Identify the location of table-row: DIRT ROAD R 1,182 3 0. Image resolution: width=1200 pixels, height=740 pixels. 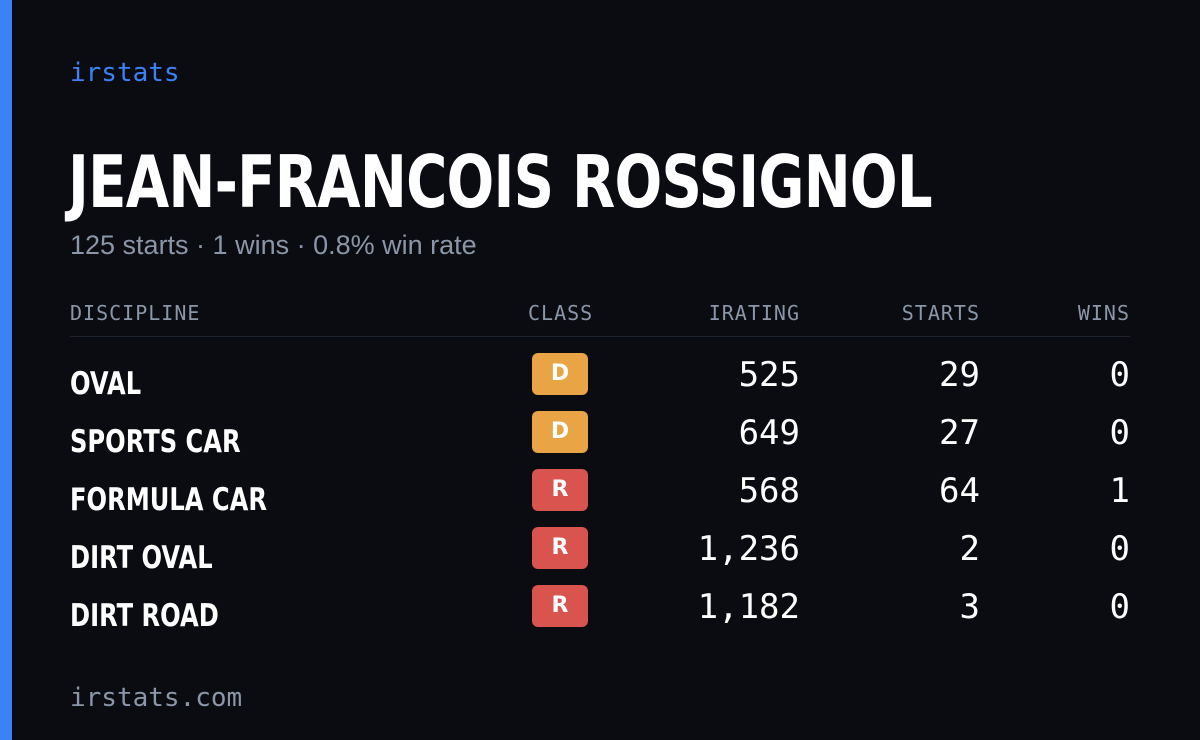
(600, 614).